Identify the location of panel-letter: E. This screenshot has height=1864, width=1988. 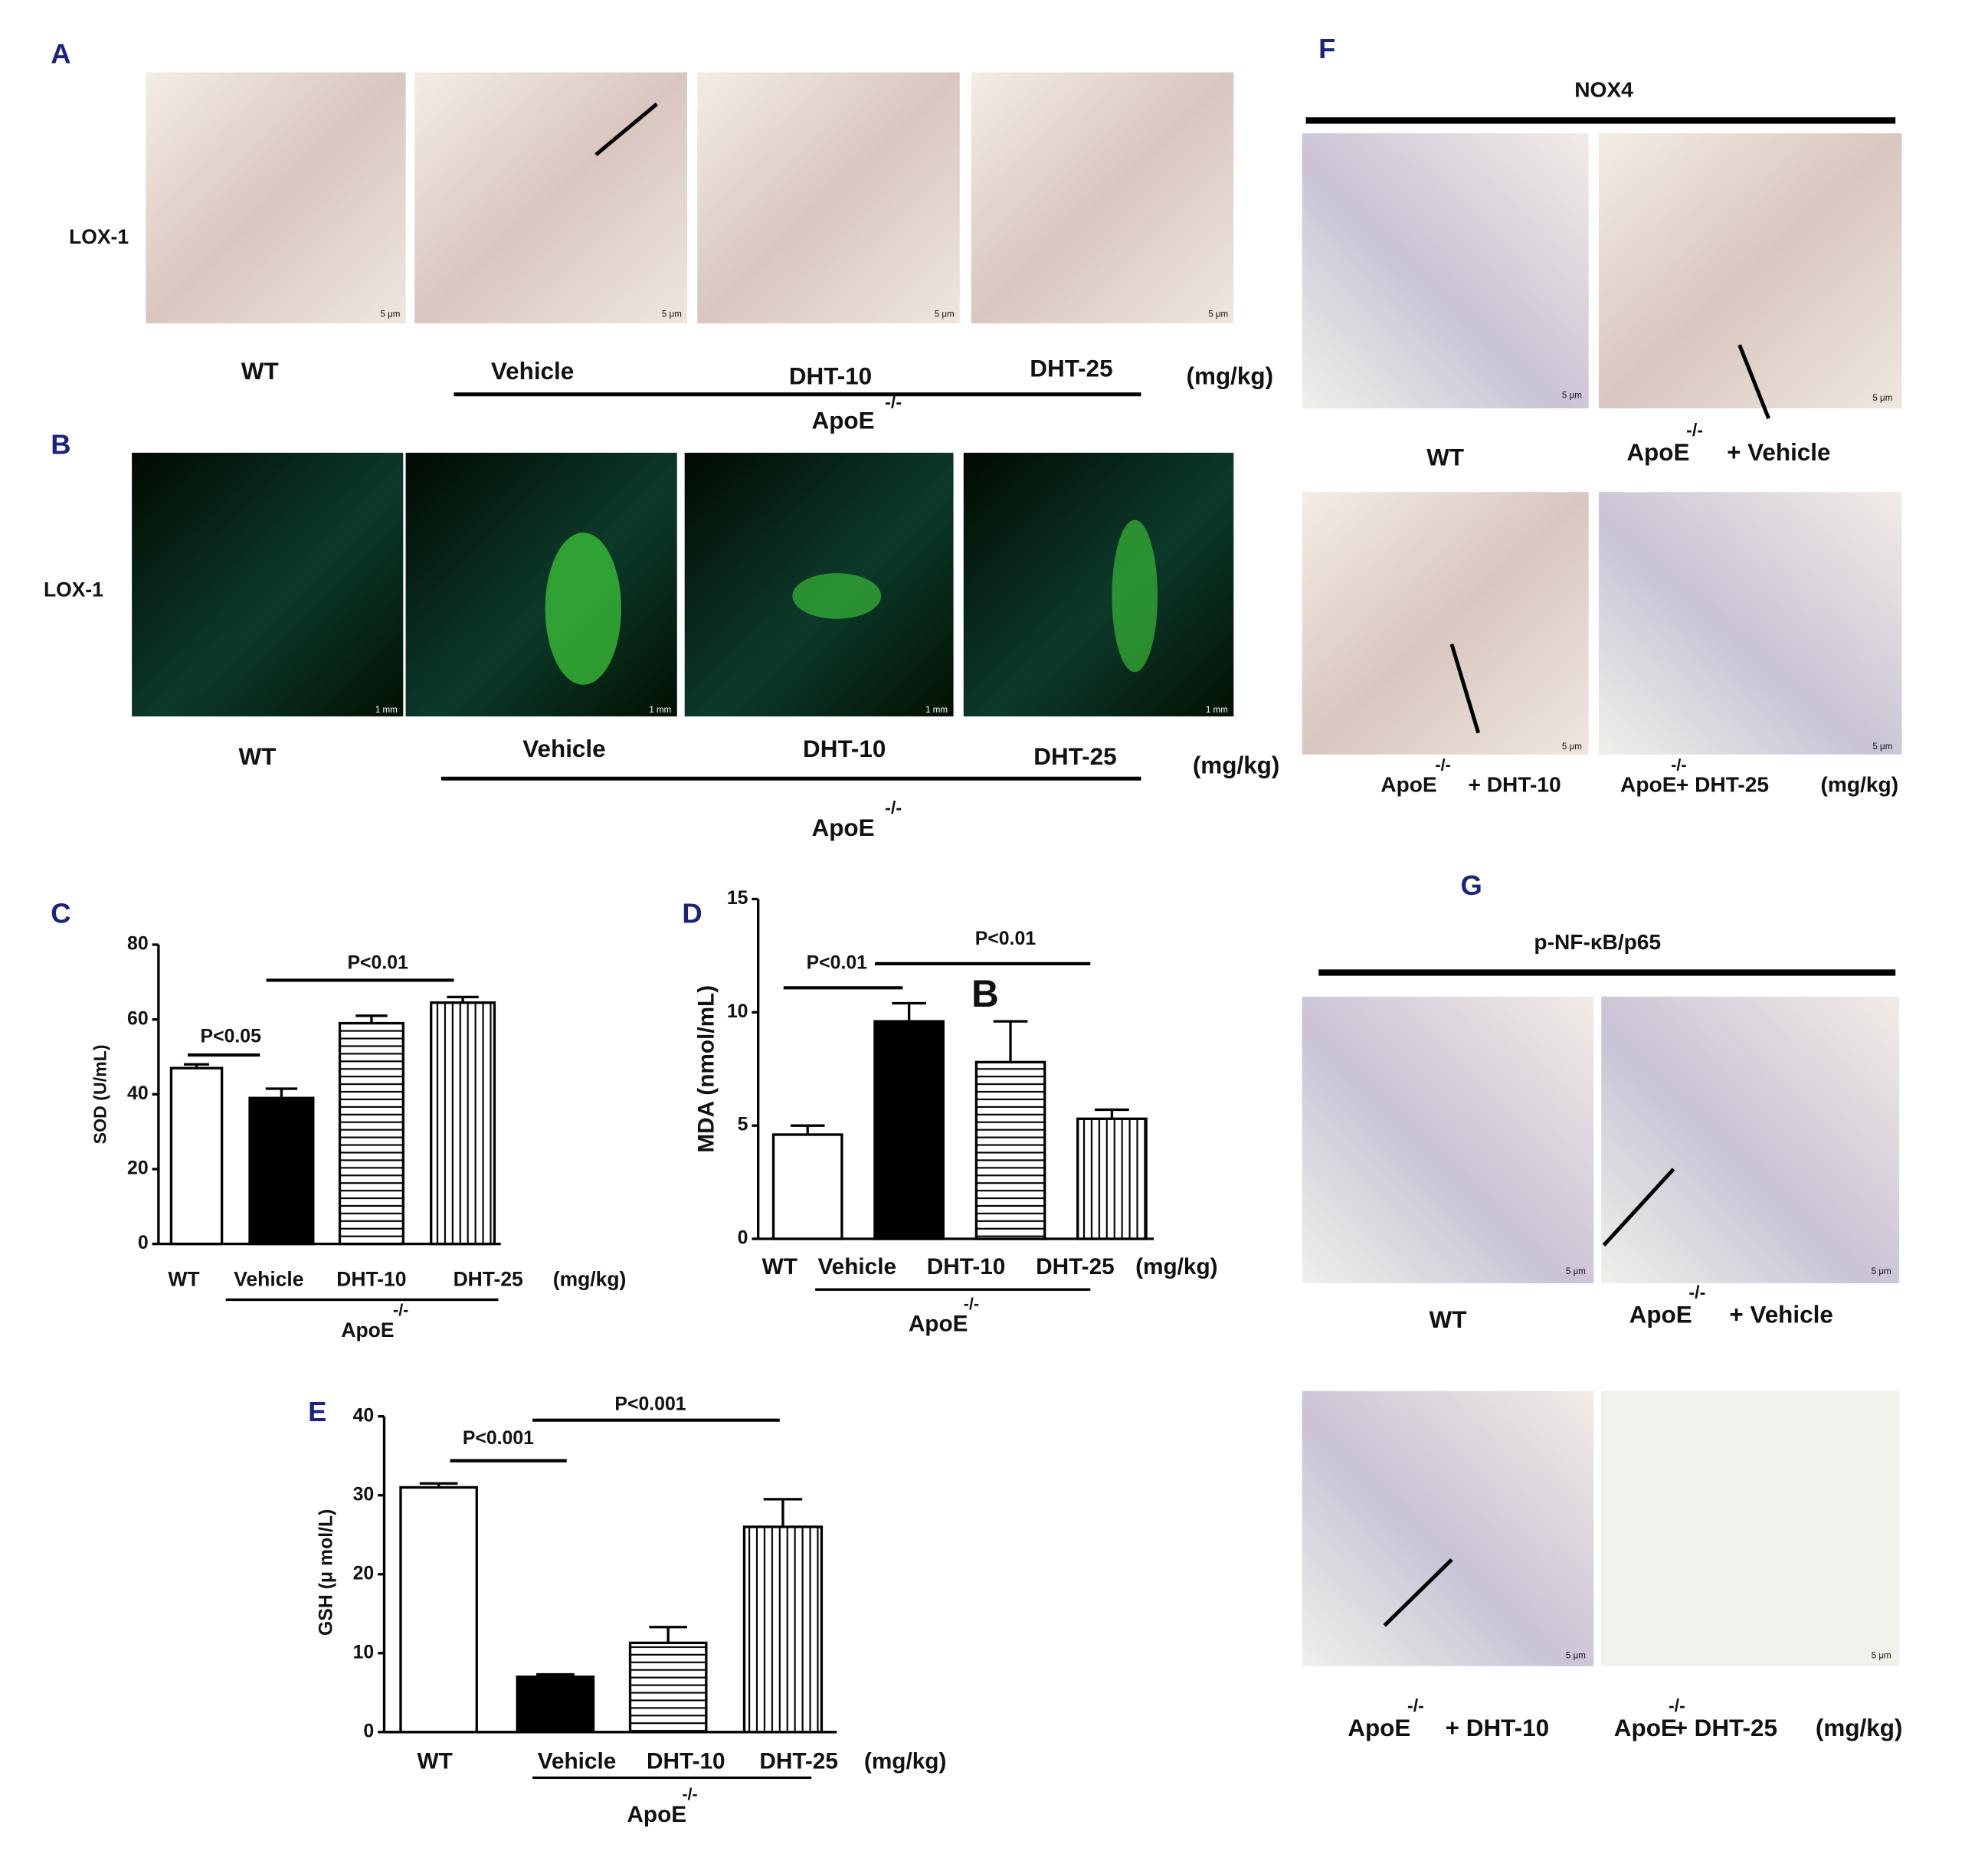
(317, 1412).